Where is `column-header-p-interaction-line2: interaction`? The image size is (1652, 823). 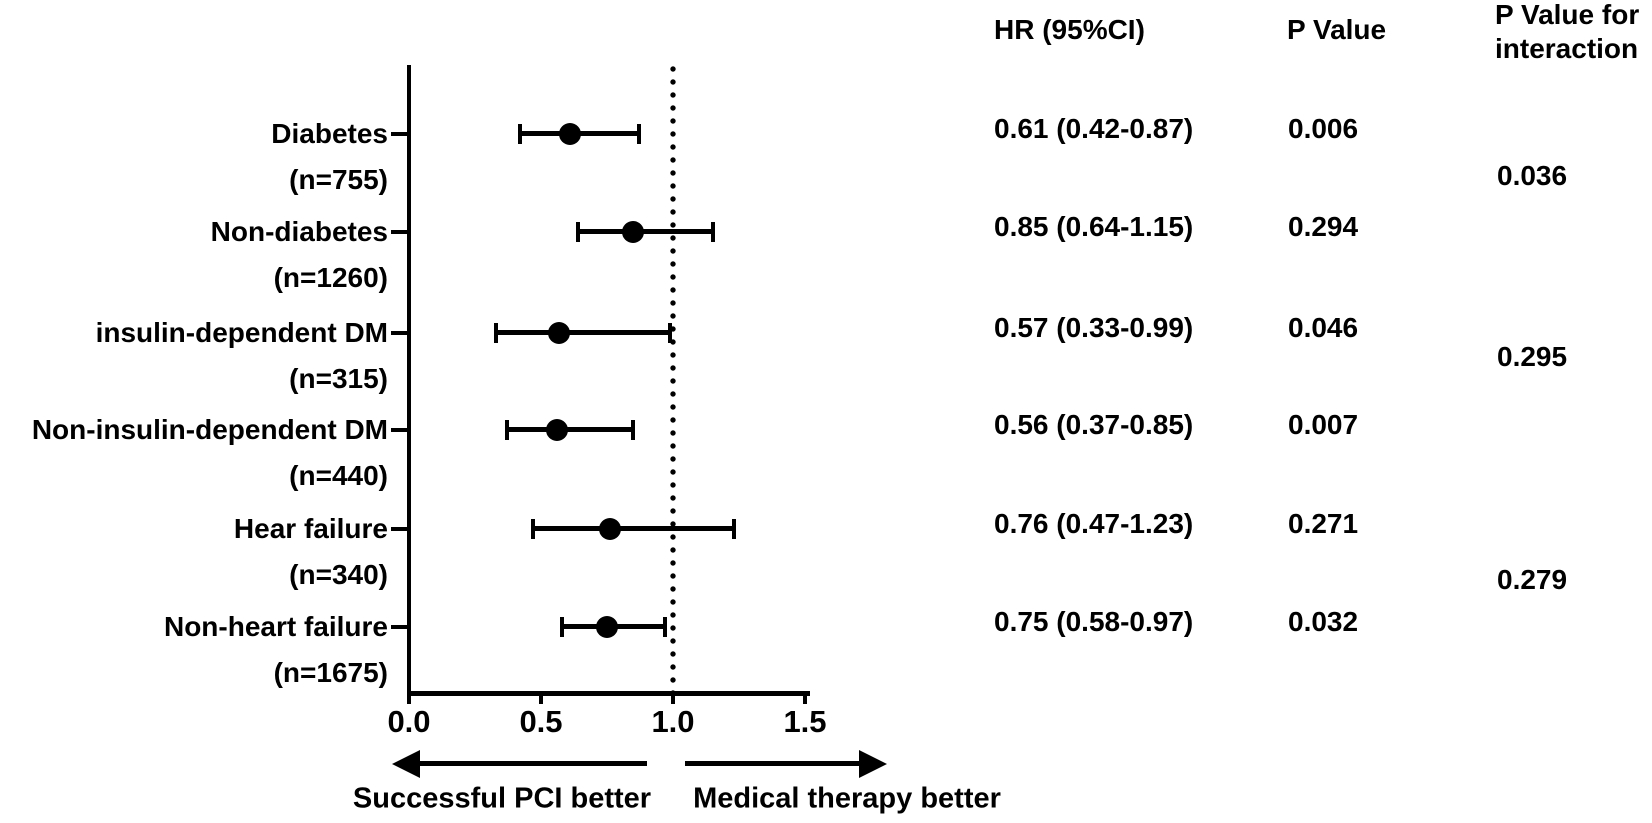 column-header-p-interaction-line2: interaction is located at coordinates (1567, 48).